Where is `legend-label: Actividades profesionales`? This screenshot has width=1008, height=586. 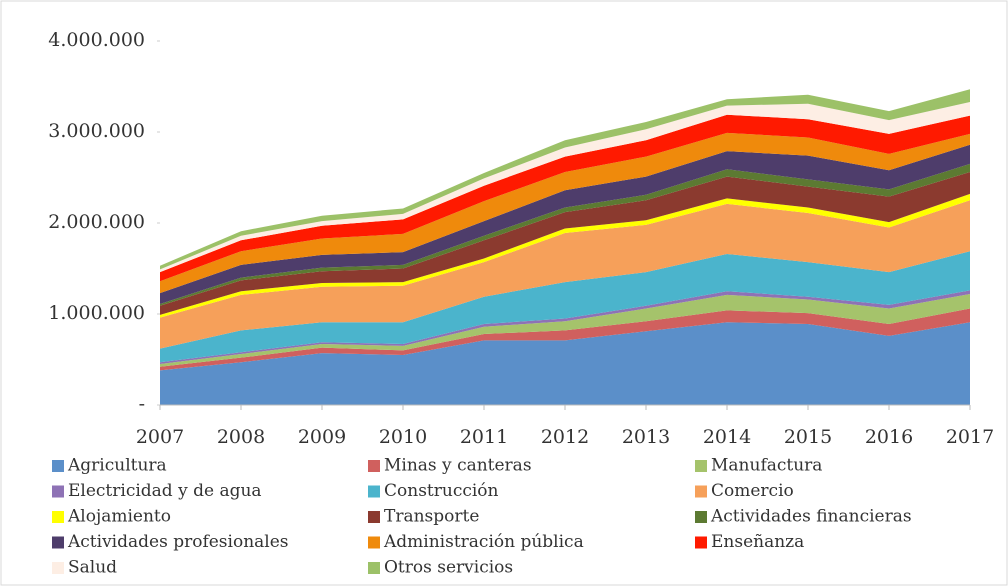
legend-label: Actividades profesionales is located at coordinates (178, 542).